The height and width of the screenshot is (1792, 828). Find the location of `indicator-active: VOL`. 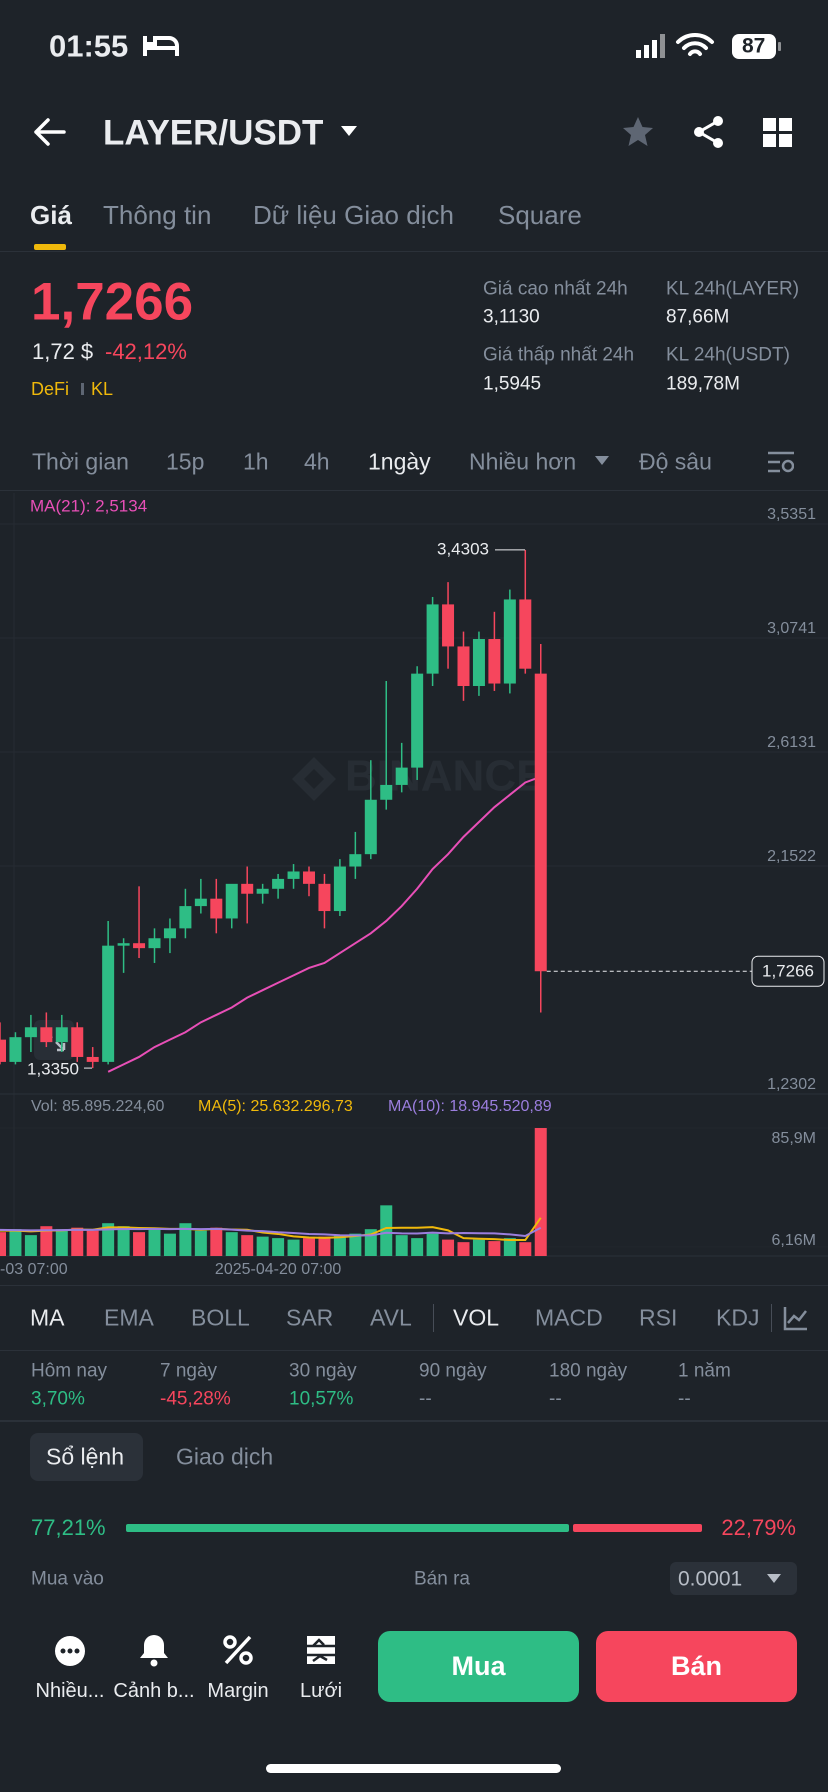

indicator-active: VOL is located at coordinates (476, 1317).